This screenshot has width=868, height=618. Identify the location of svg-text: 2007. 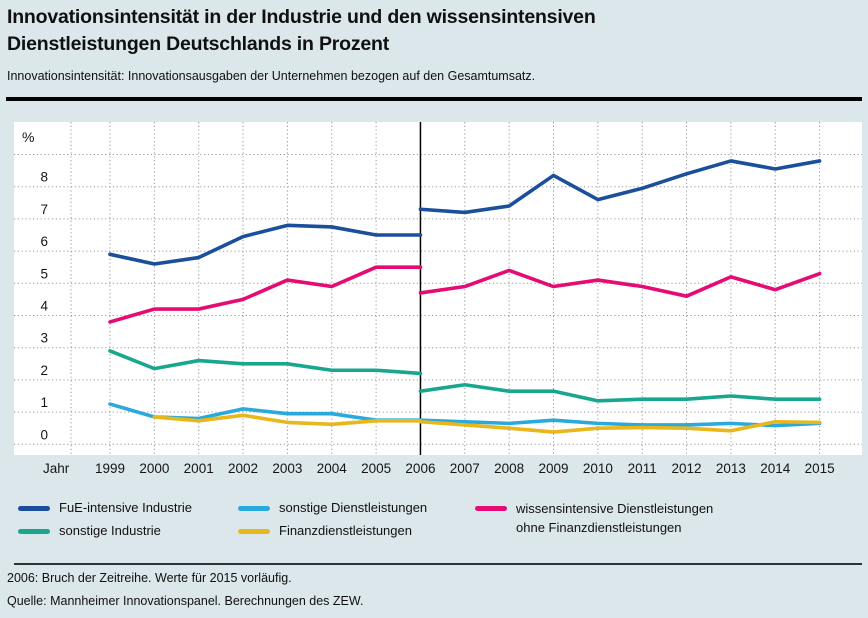
(465, 468).